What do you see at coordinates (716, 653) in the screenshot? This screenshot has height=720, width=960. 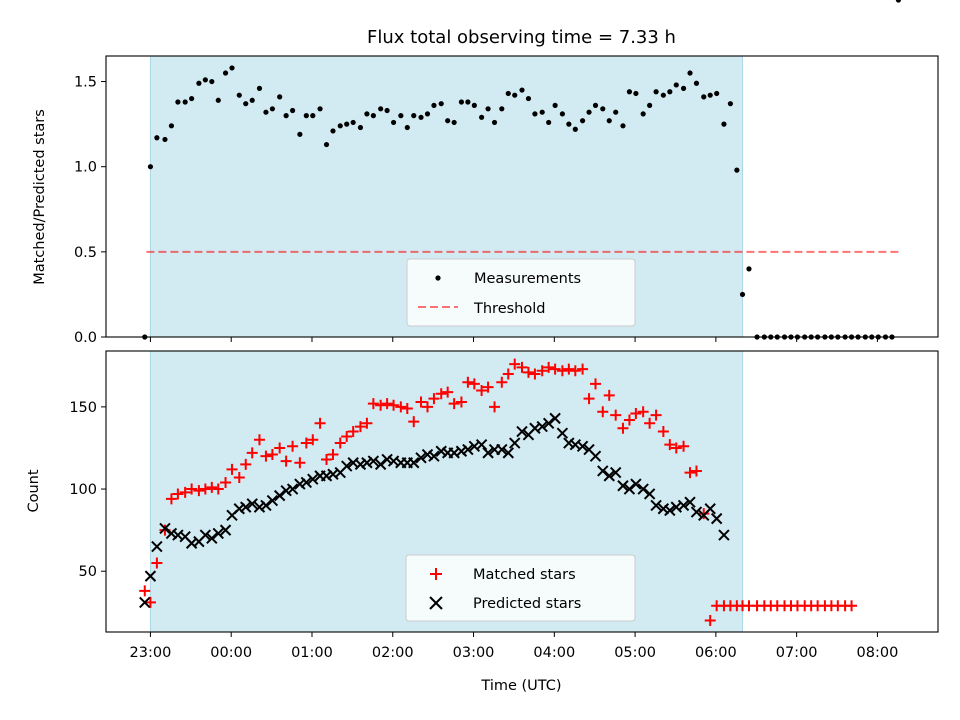 I see `x-tick-label: 06:00` at bounding box center [716, 653].